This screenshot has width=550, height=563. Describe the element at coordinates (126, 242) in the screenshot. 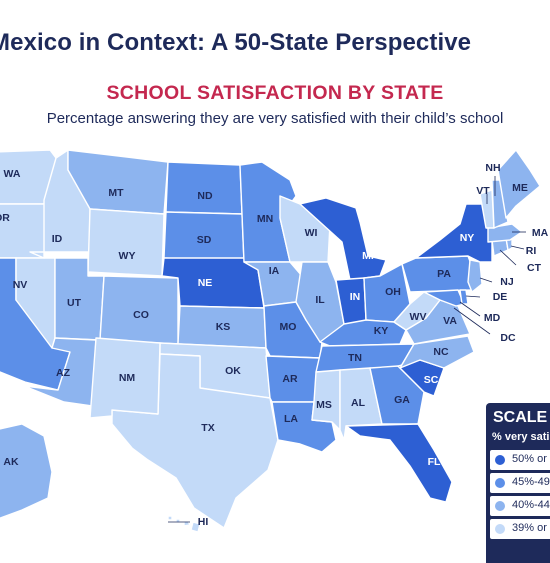

I see `state-wy` at that location.